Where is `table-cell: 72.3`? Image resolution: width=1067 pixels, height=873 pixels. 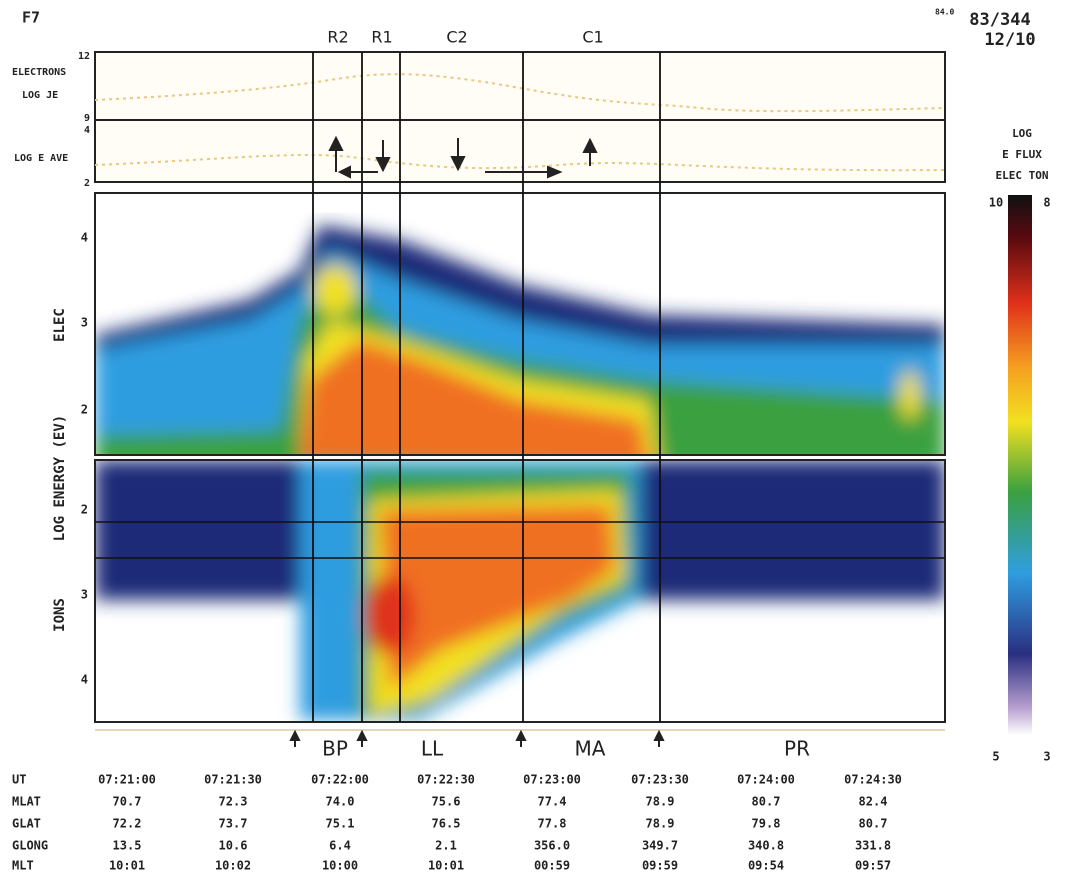 table-cell: 72.3 is located at coordinates (233, 802).